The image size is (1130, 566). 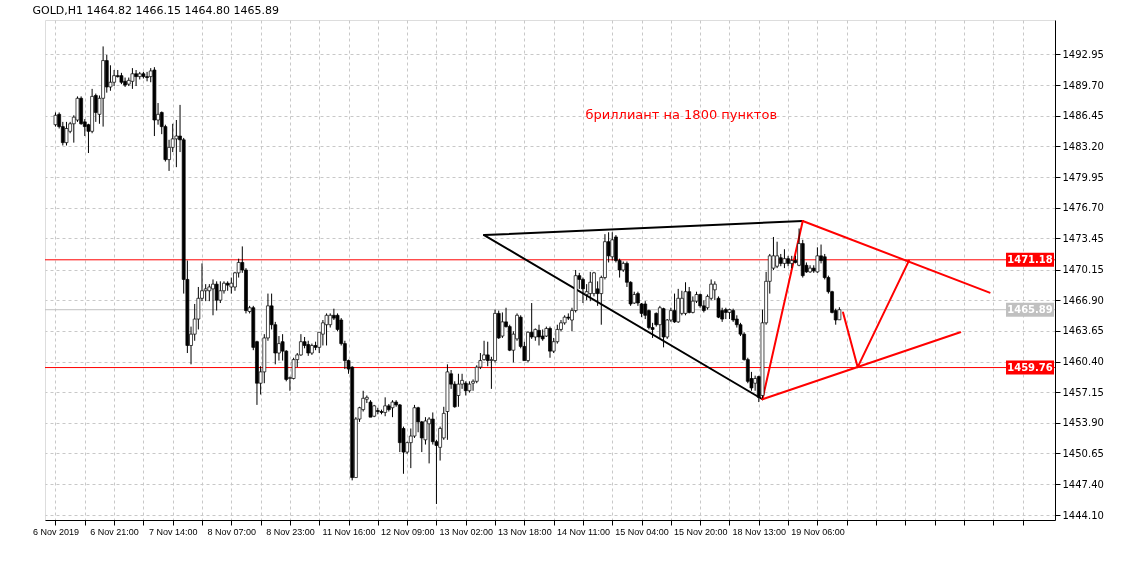 I want to click on chart-title: GOLD,H1 1464.82 1466.15 1464.80 1465.89, so click(x=155, y=10).